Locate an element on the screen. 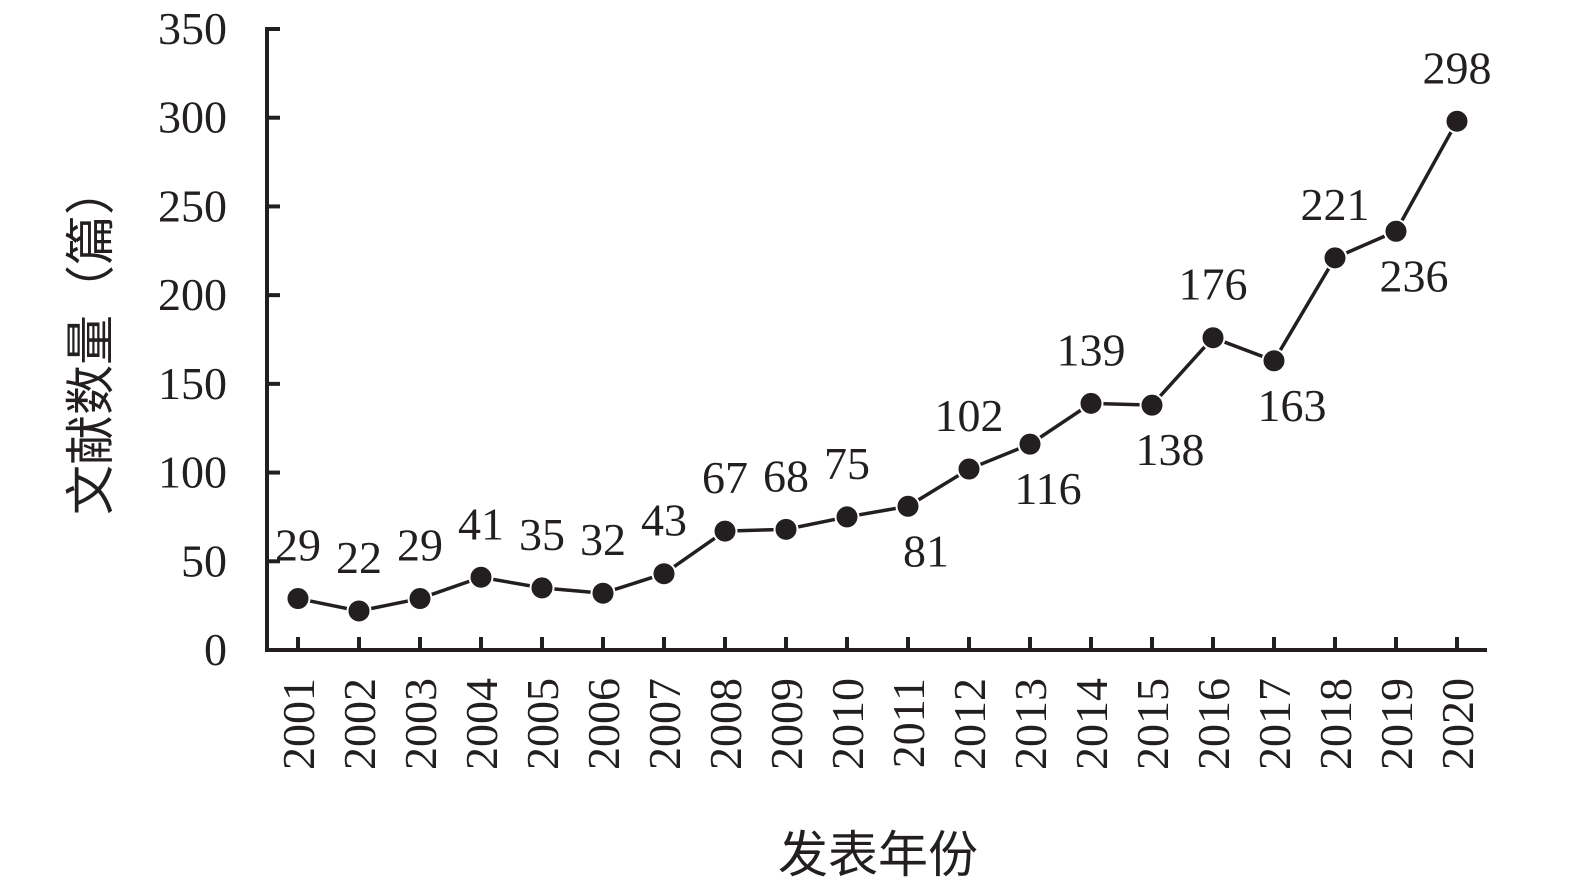 This screenshot has height=893, width=1575. data-label: 32 is located at coordinates (603, 539).